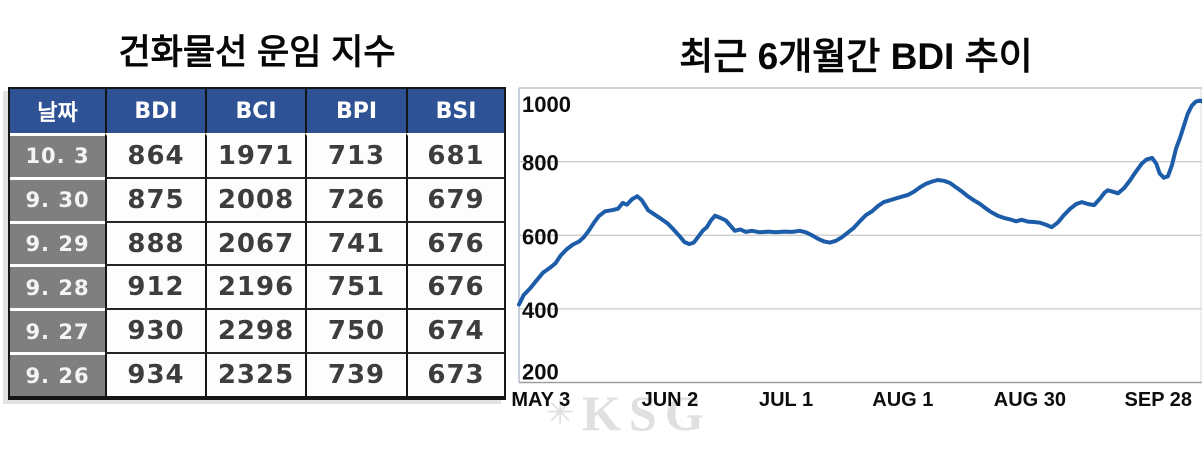 This screenshot has width=1202, height=459. What do you see at coordinates (255, 198) in the screenshot?
I see `value-cell: 2008` at bounding box center [255, 198].